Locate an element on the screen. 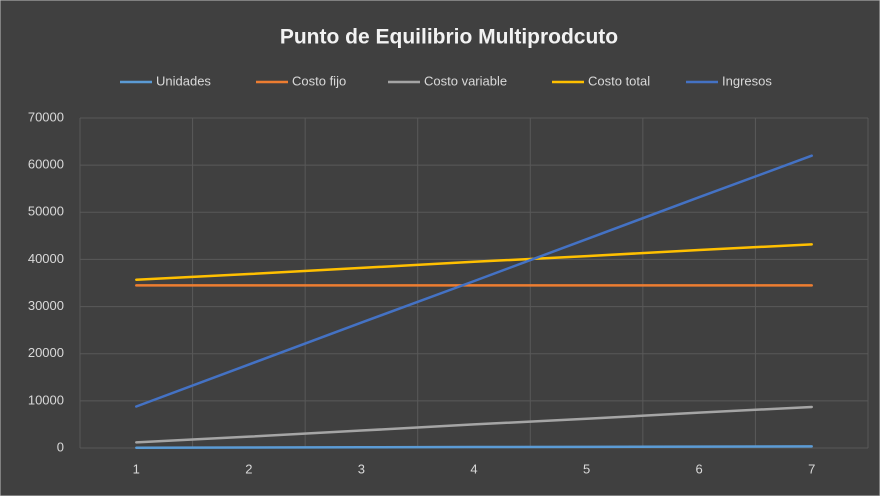 The image size is (880, 496). y-tick-label: 20000 is located at coordinates (46, 352).